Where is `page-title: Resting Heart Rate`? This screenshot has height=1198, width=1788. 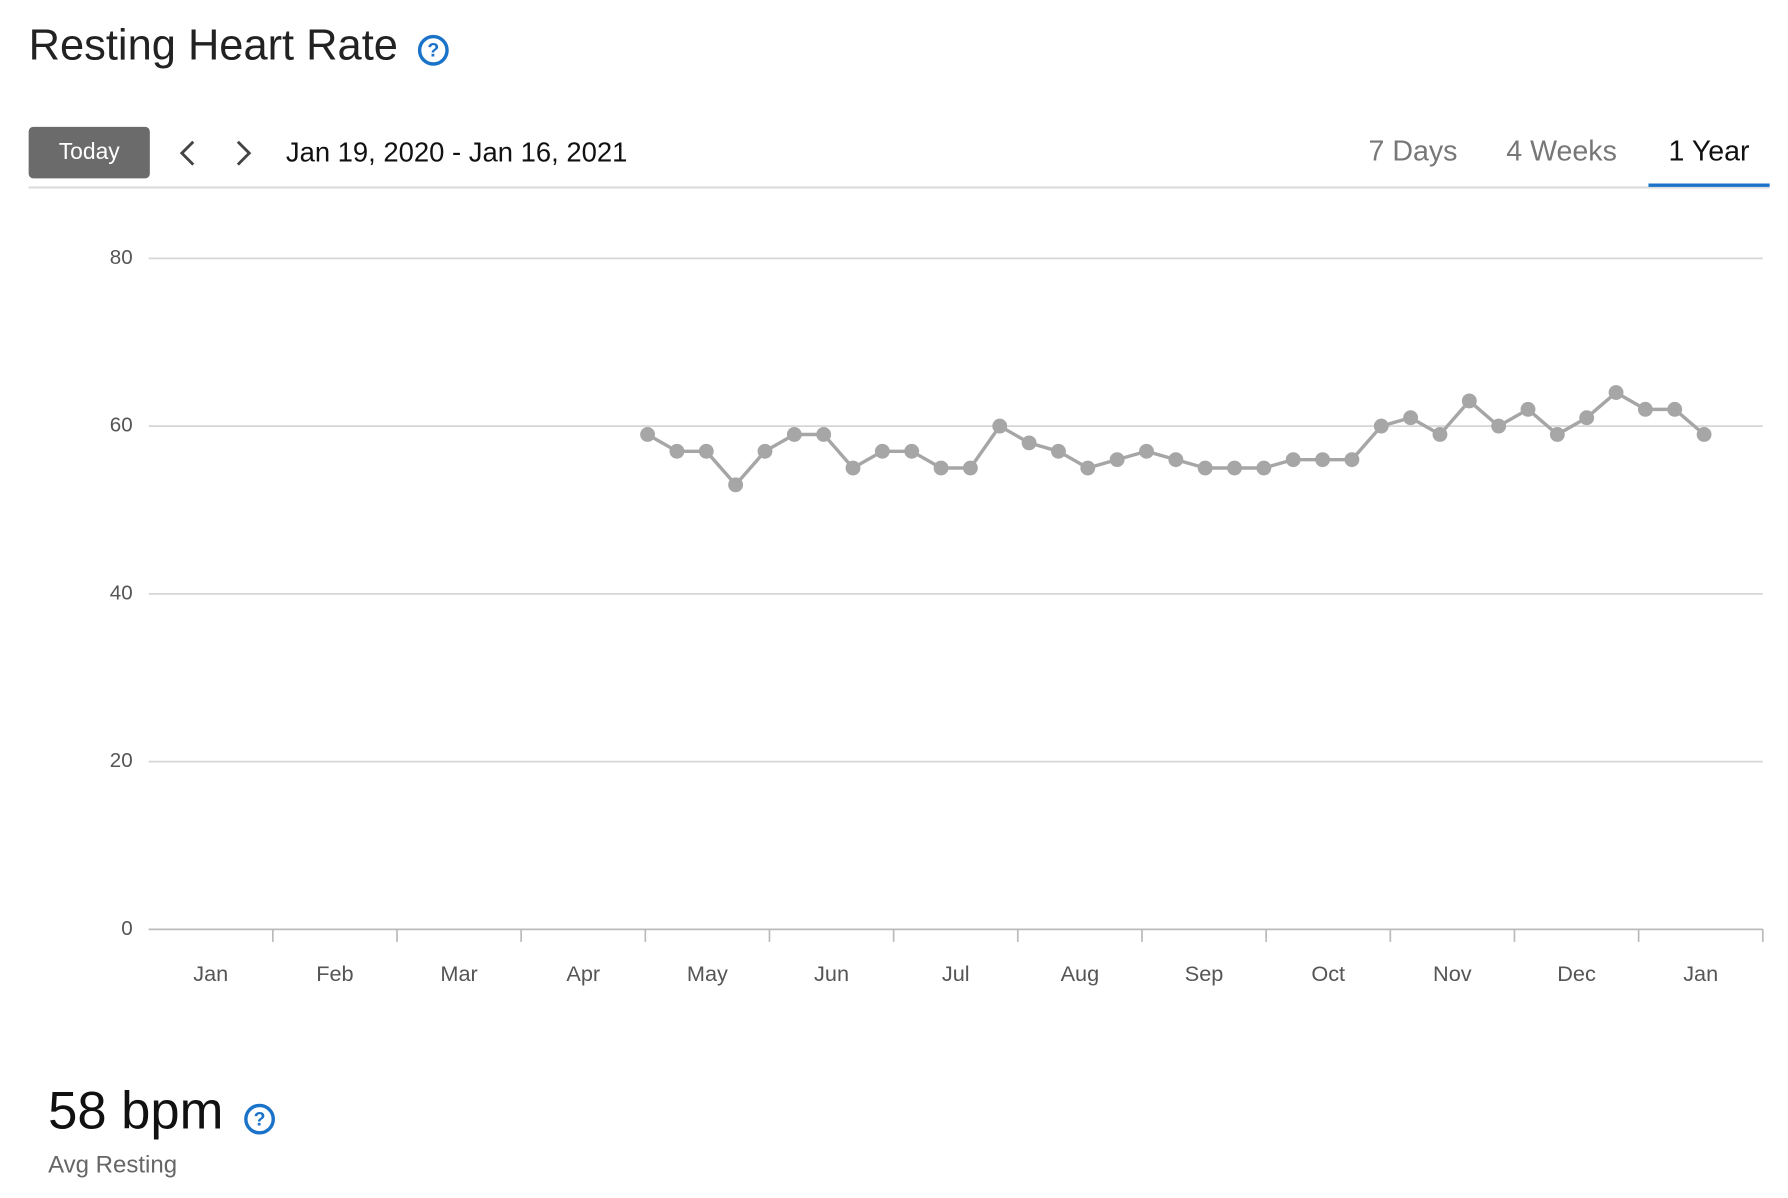 page-title: Resting Heart Rate is located at coordinates (213, 45).